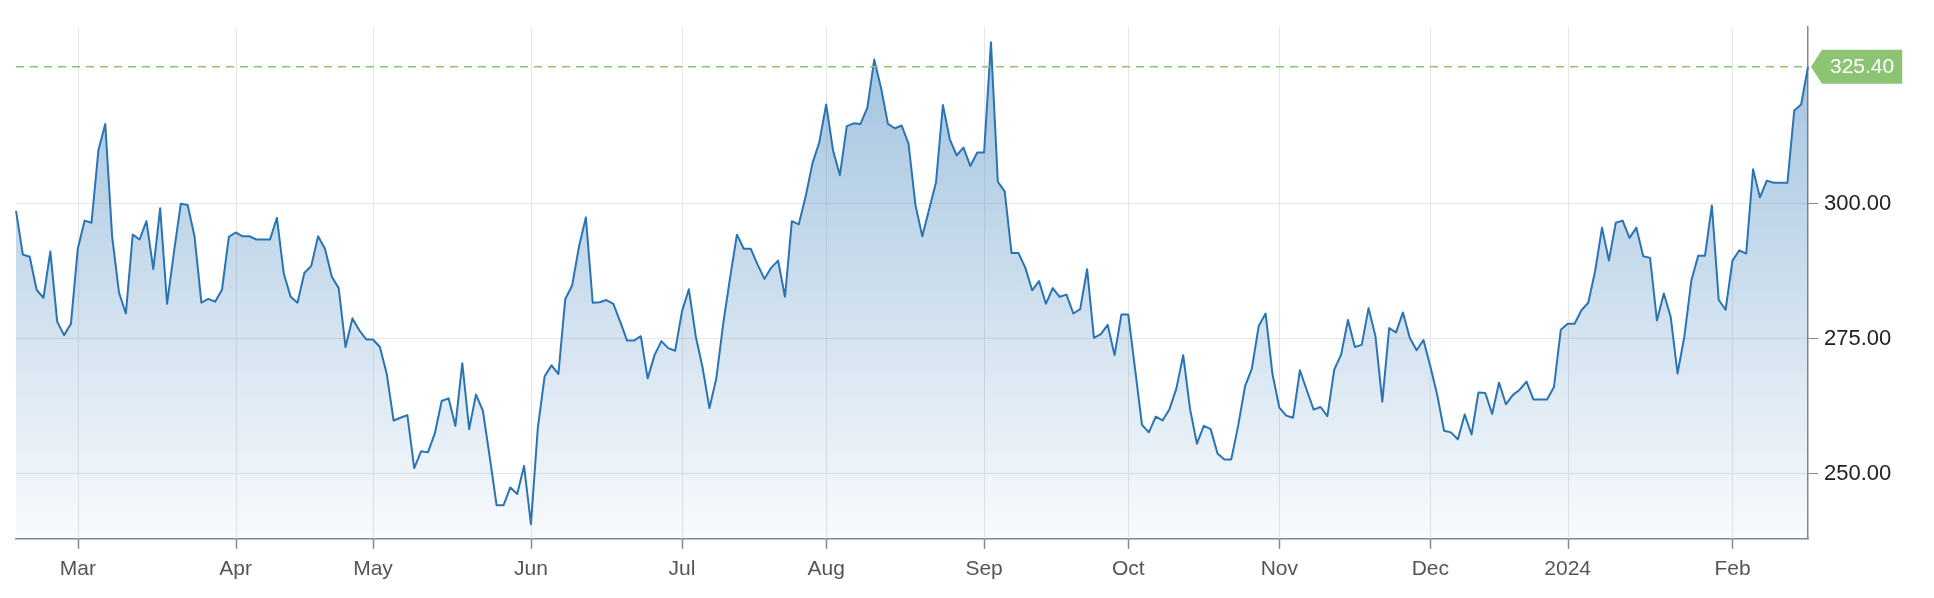  I want to click on x-tick-label: Sep, so click(984, 568).